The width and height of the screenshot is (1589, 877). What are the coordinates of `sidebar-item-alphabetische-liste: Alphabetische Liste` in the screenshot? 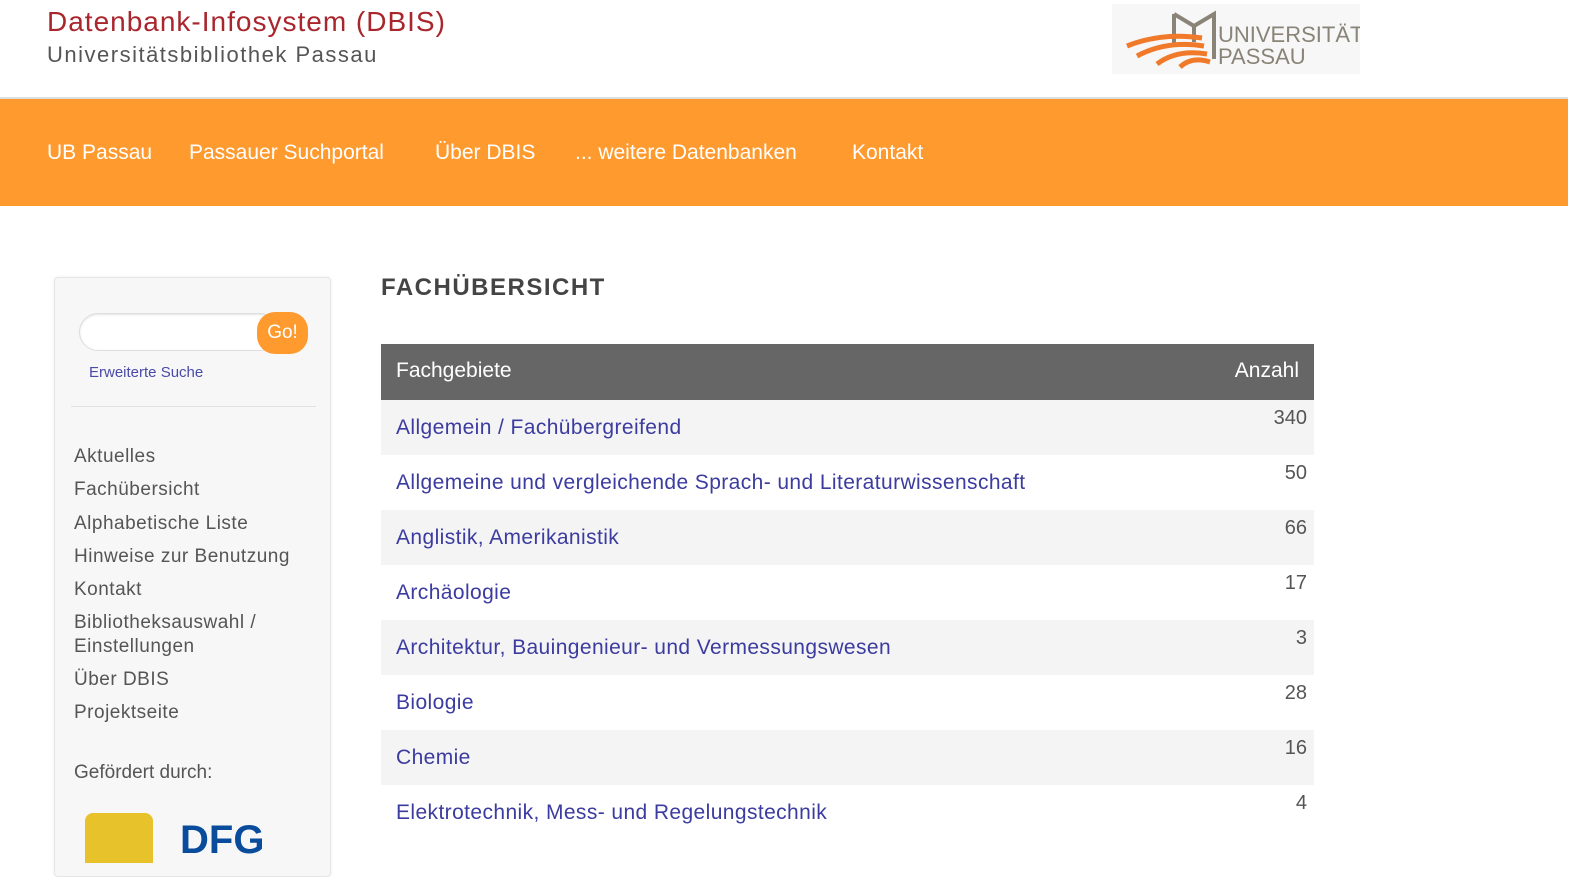 It's located at (161, 523).